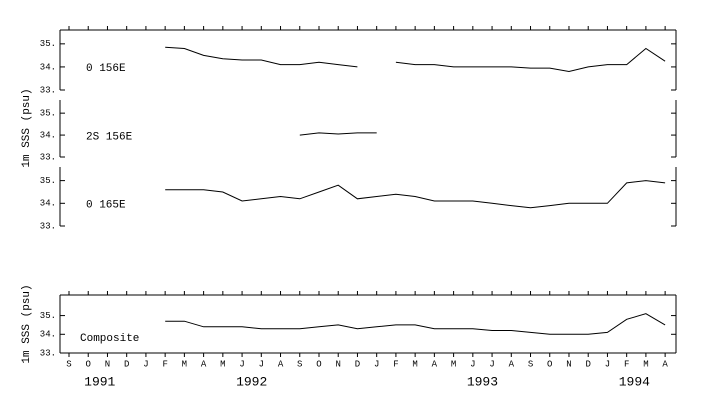 The width and height of the screenshot is (714, 406). I want to click on panel-title: 2S 156E, so click(109, 137).